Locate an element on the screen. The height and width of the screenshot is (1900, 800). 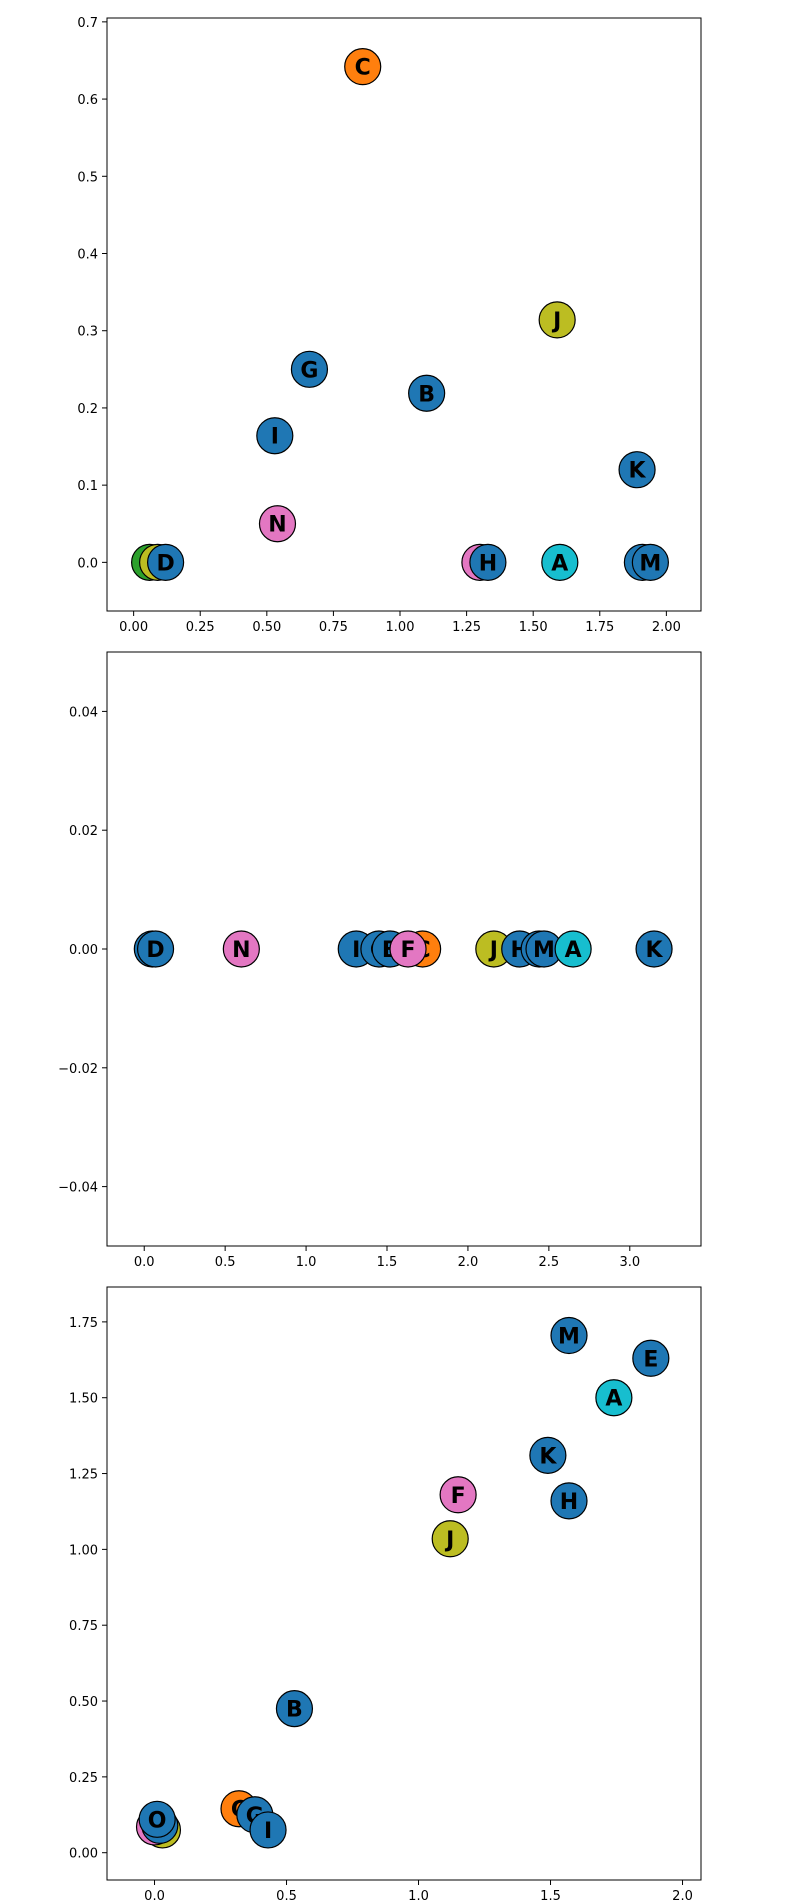
x-tick-label: 1.75 is located at coordinates (599, 627).